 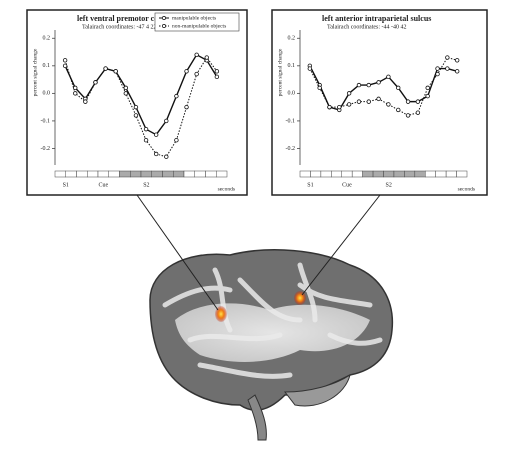 I want to click on y-tick-label: -0.1, so click(x=46, y=121).